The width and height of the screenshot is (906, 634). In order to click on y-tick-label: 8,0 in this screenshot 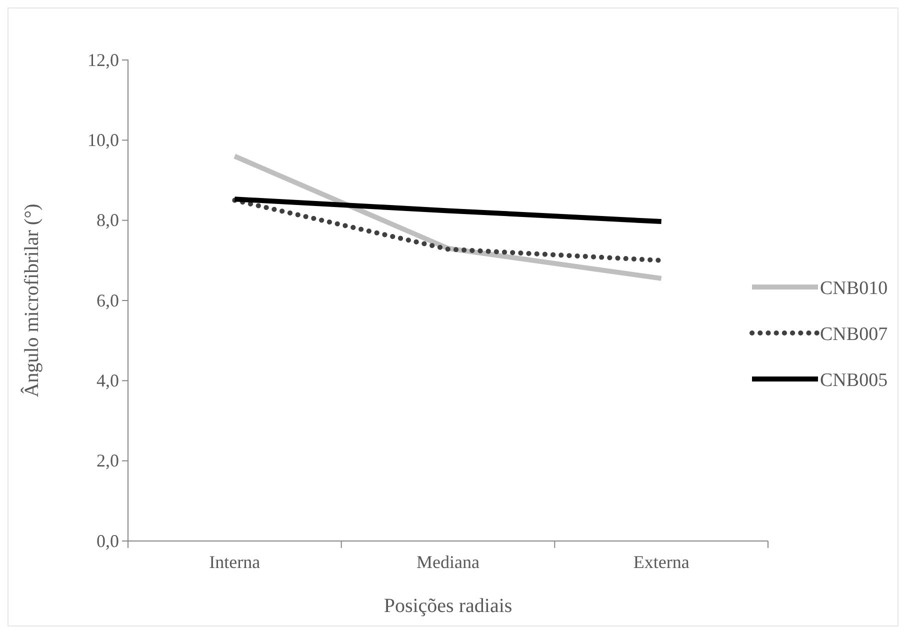, I will do `click(107, 220)`.